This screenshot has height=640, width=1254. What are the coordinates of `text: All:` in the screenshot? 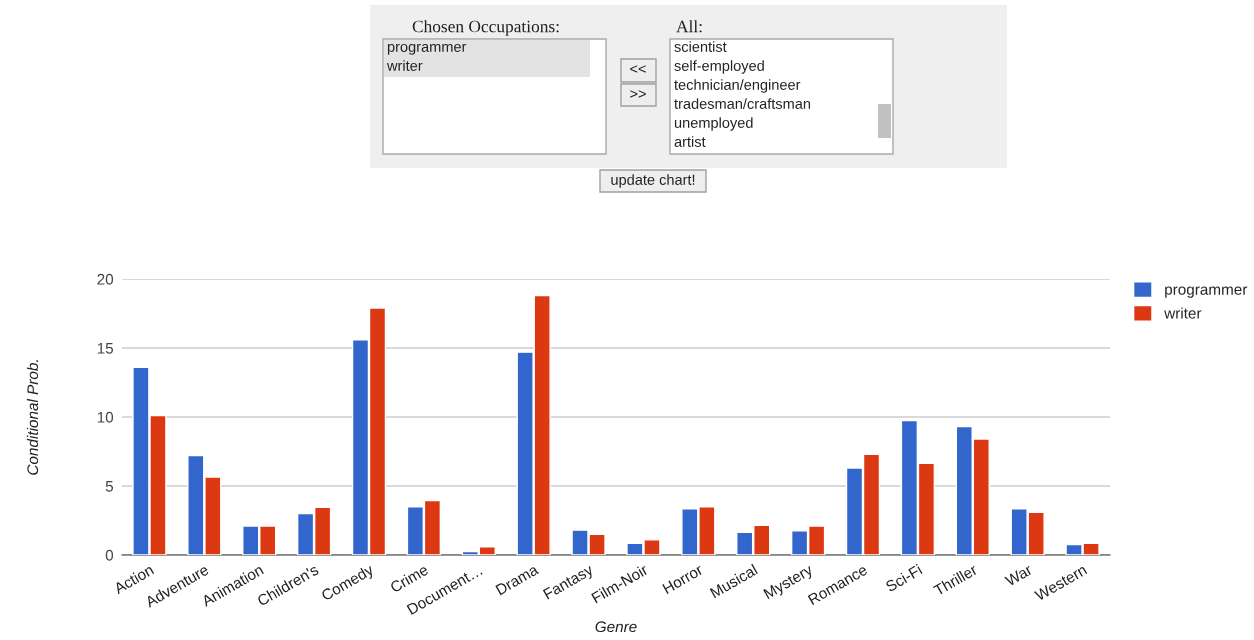 It's located at (689, 26).